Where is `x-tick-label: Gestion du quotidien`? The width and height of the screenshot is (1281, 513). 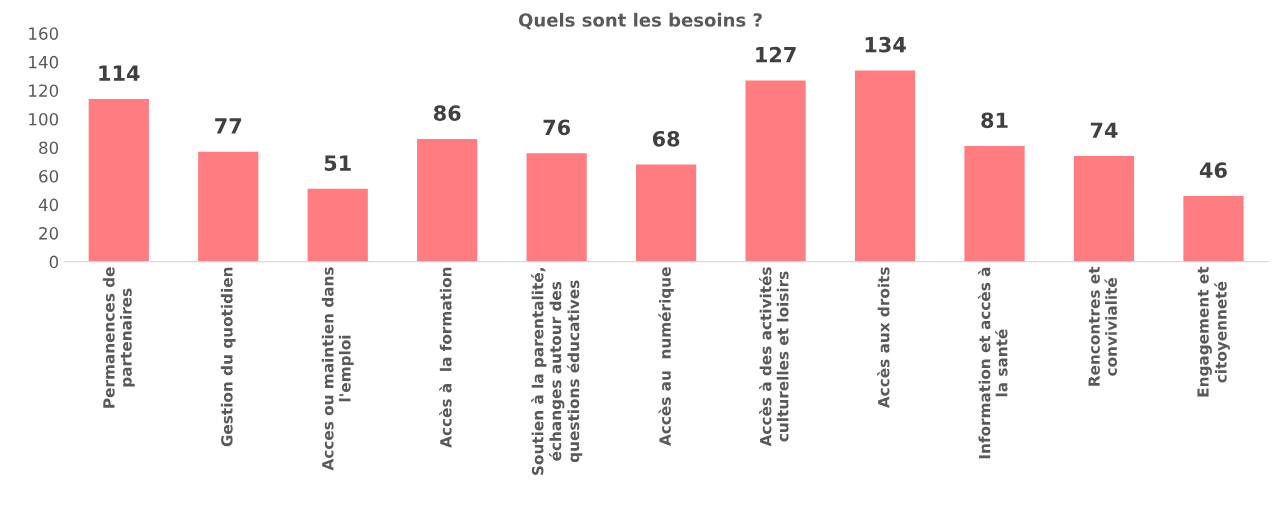
x-tick-label: Gestion du quotidien is located at coordinates (228, 357).